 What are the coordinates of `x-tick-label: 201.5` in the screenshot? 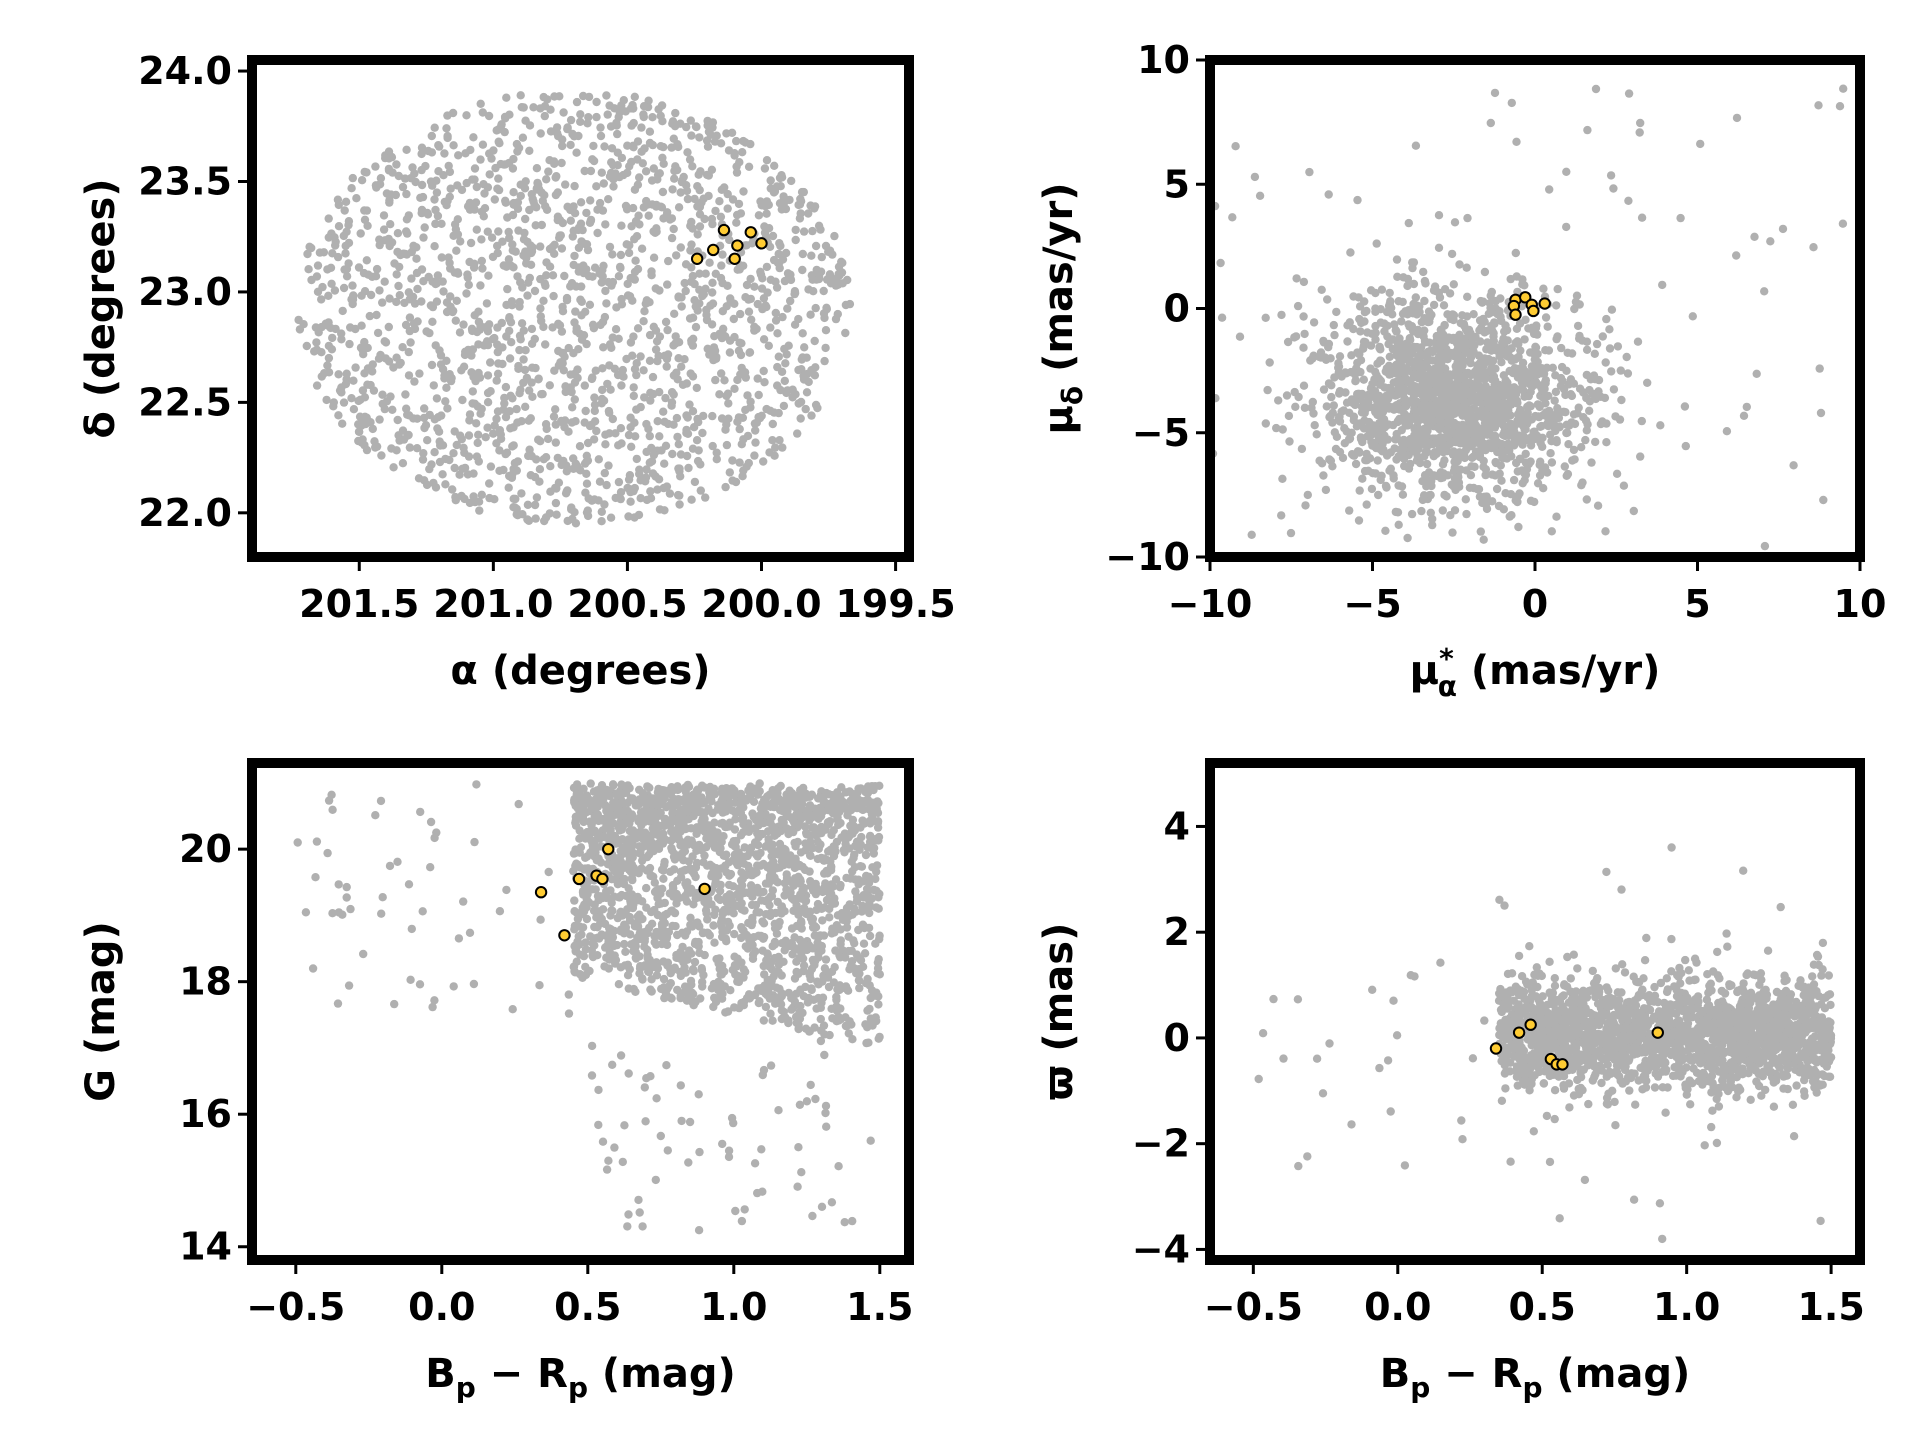 It's located at (359, 604).